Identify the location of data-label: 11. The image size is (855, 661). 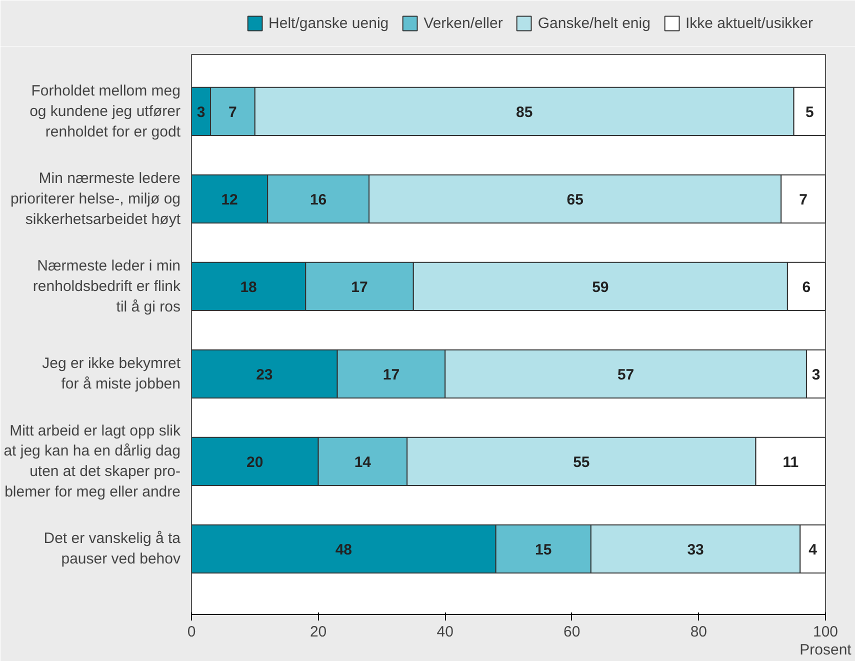
(790, 462).